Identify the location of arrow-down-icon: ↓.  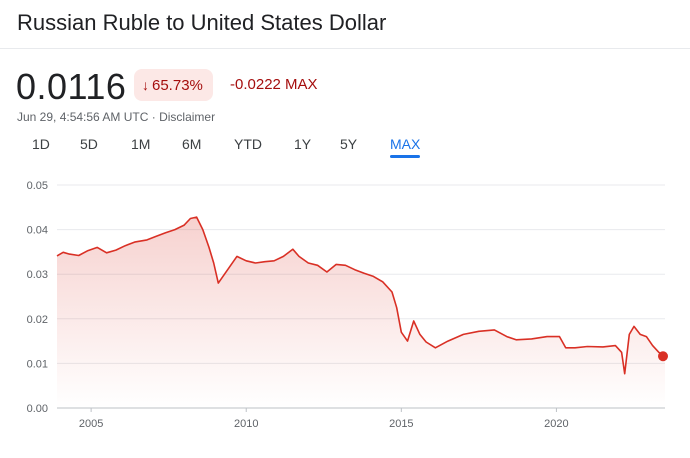
(145, 85).